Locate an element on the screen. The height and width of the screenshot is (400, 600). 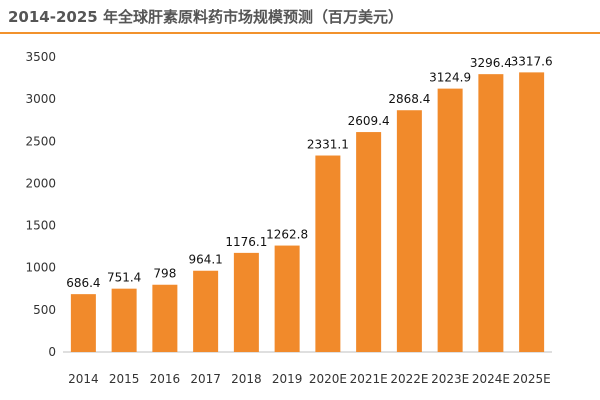
y-tick-label: 3500 is located at coordinates (40, 57).